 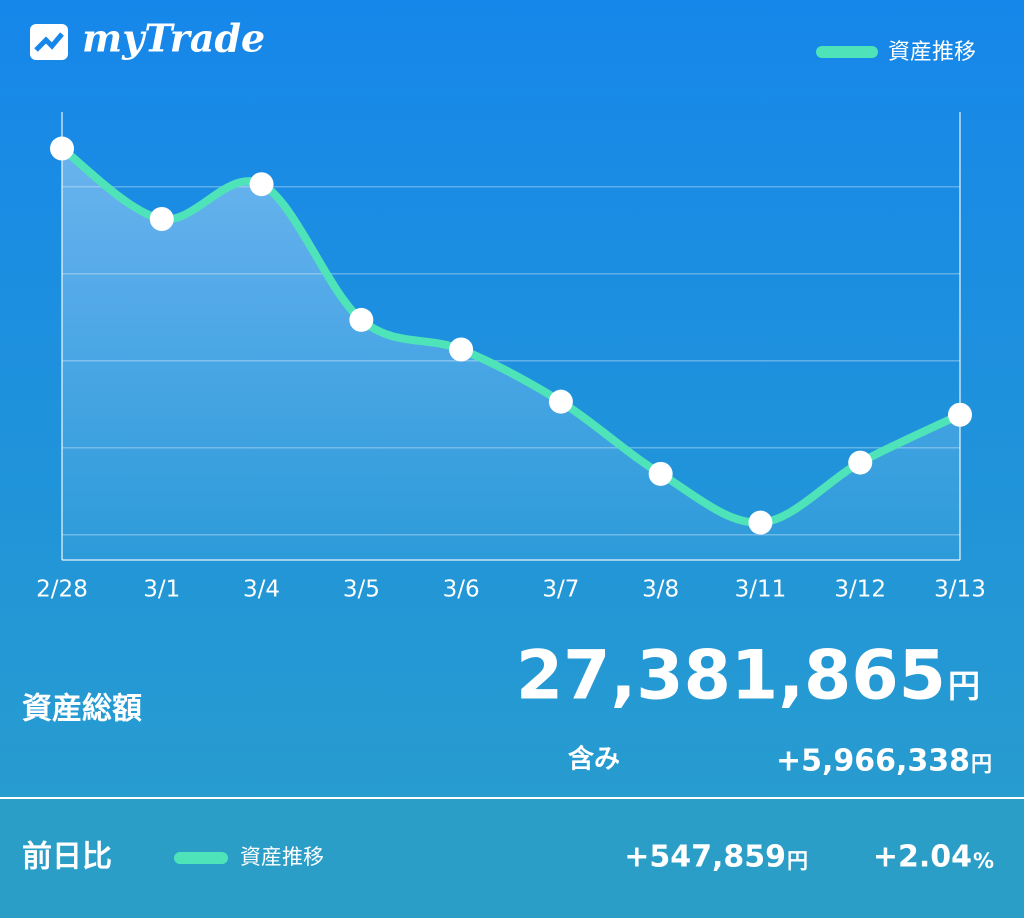 I want to click on x-tick-label: 3/8, so click(x=660, y=590).